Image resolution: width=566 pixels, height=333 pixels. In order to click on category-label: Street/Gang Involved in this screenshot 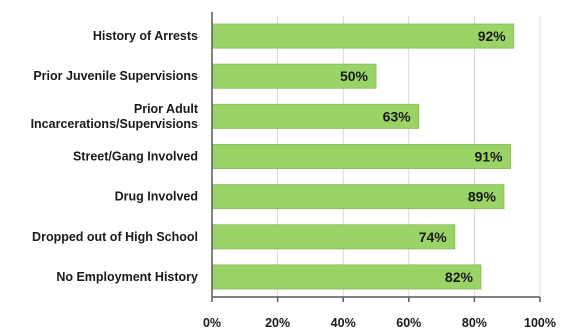, I will do `click(135, 157)`.